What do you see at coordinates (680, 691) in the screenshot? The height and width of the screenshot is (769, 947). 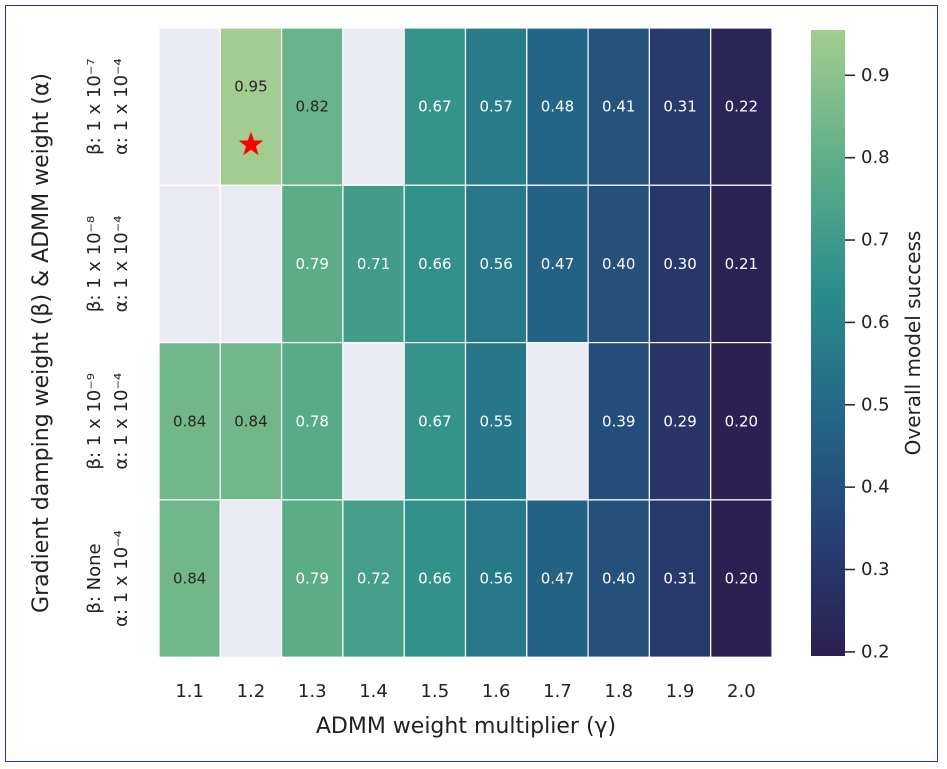 I see `x-tick-label: 1.9` at bounding box center [680, 691].